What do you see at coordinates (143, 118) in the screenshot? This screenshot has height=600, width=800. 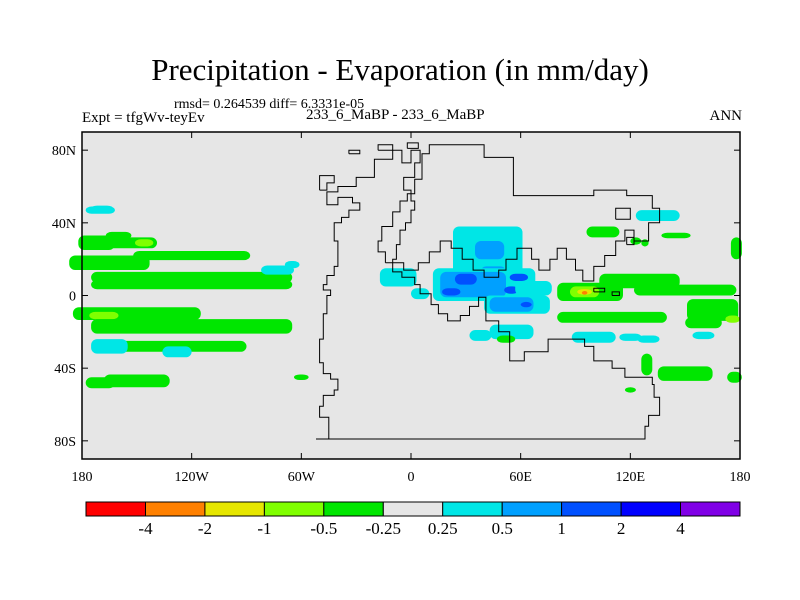 I see `experiment-label: Expt = tfgWv-teyEv` at bounding box center [143, 118].